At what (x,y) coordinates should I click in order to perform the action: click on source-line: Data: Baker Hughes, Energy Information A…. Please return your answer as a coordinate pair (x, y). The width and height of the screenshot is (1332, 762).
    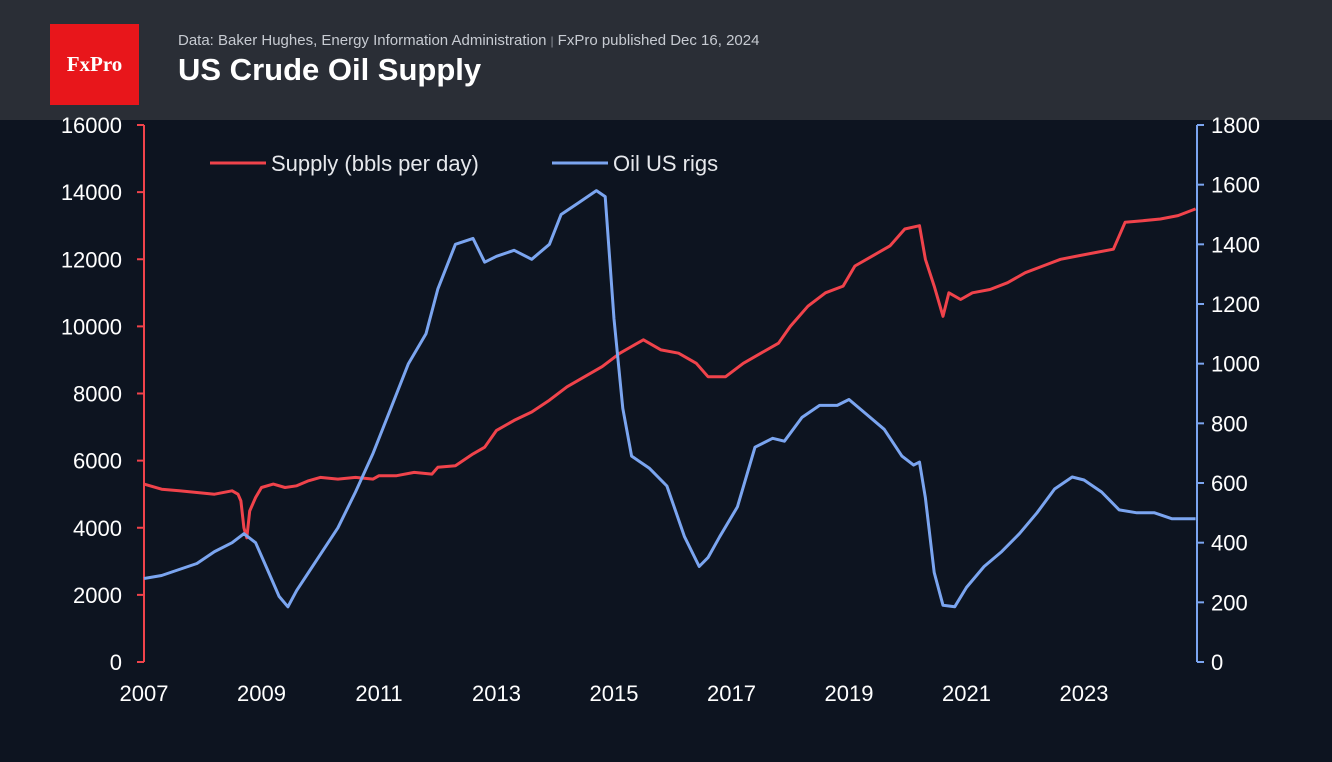
    Looking at the image, I should click on (468, 40).